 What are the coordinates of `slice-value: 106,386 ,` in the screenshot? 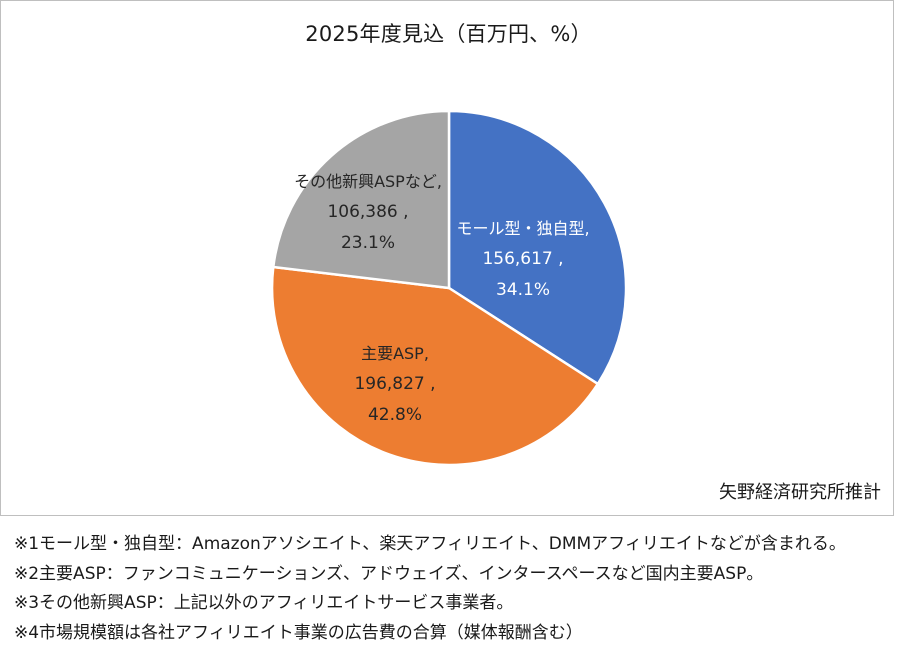 It's located at (368, 212).